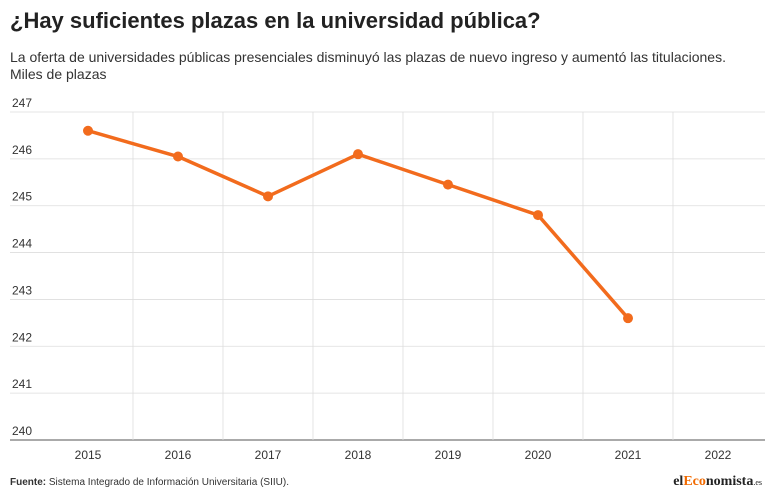 This screenshot has width=770, height=500. I want to click on logo-part3: nomista, so click(729, 481).